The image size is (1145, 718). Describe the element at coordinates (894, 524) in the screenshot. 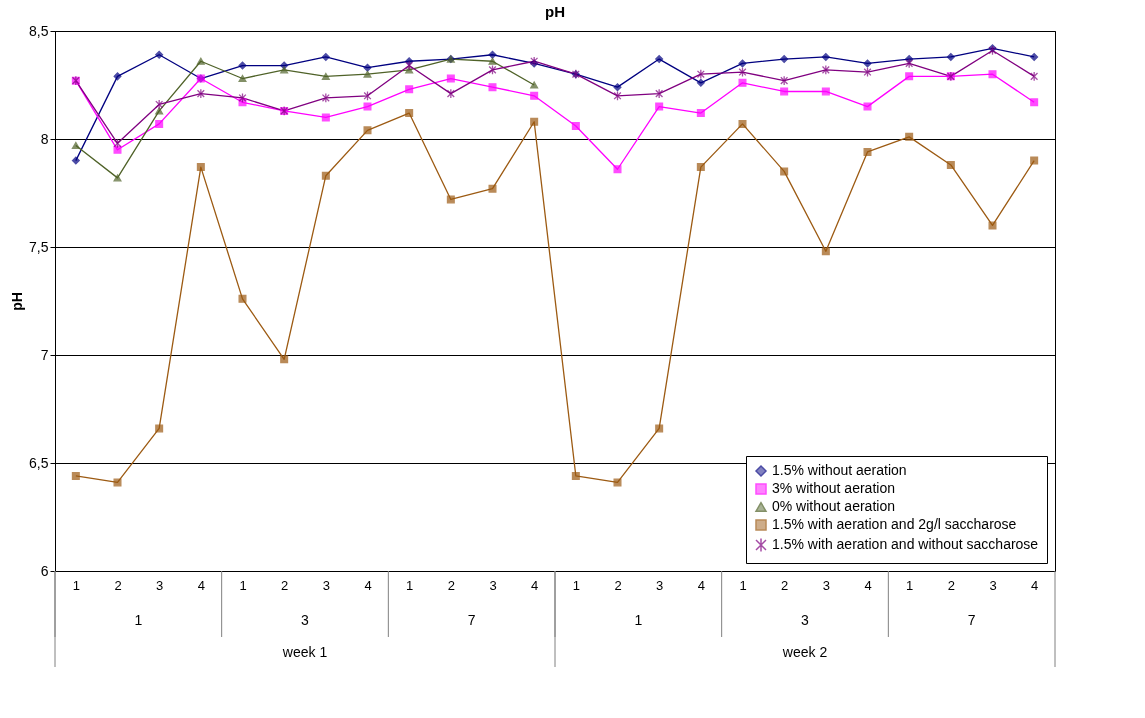

I see `legend-label: 1.5% with aeration and 2g/l saccharose` at that location.